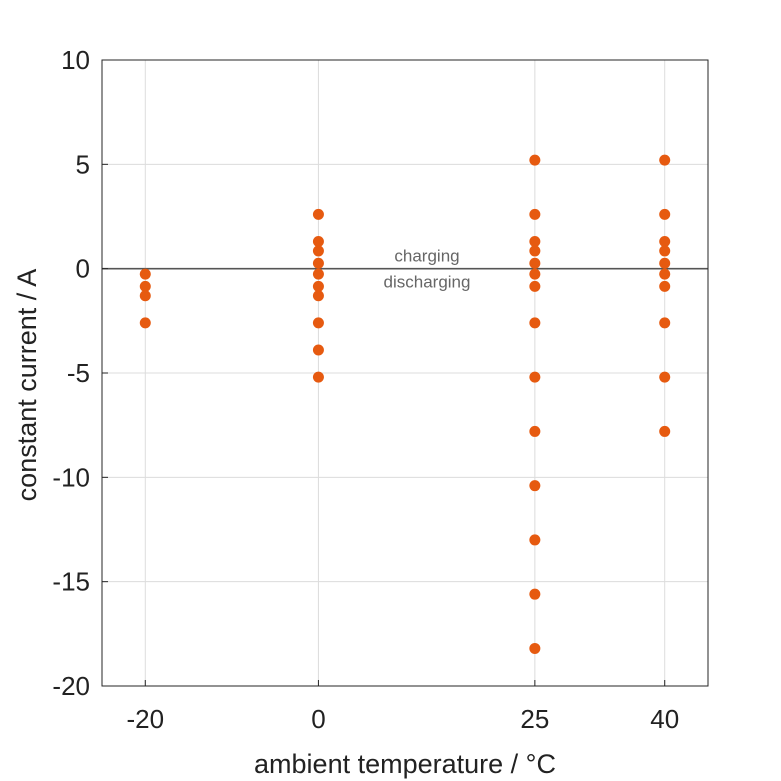 This screenshot has width=781, height=781. I want to click on y-axis-ticks: 10 5 0 -5 -10 -15 -20, so click(80, 373).